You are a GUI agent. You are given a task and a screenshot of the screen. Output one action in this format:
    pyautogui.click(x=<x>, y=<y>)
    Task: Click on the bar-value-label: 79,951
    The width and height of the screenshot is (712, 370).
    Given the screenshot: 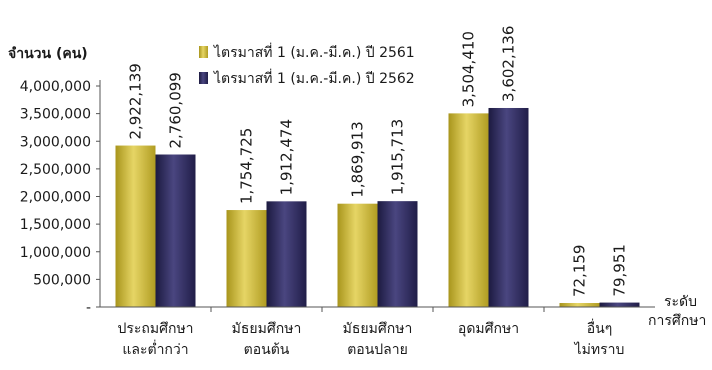 What is the action you would take?
    pyautogui.click(x=620, y=270)
    